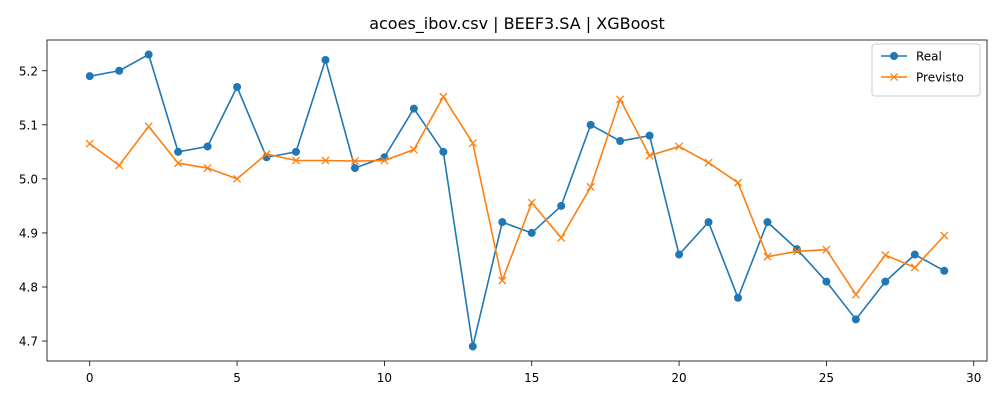  Describe the element at coordinates (940, 78) in the screenshot. I see `legend-label: Previsto` at that location.